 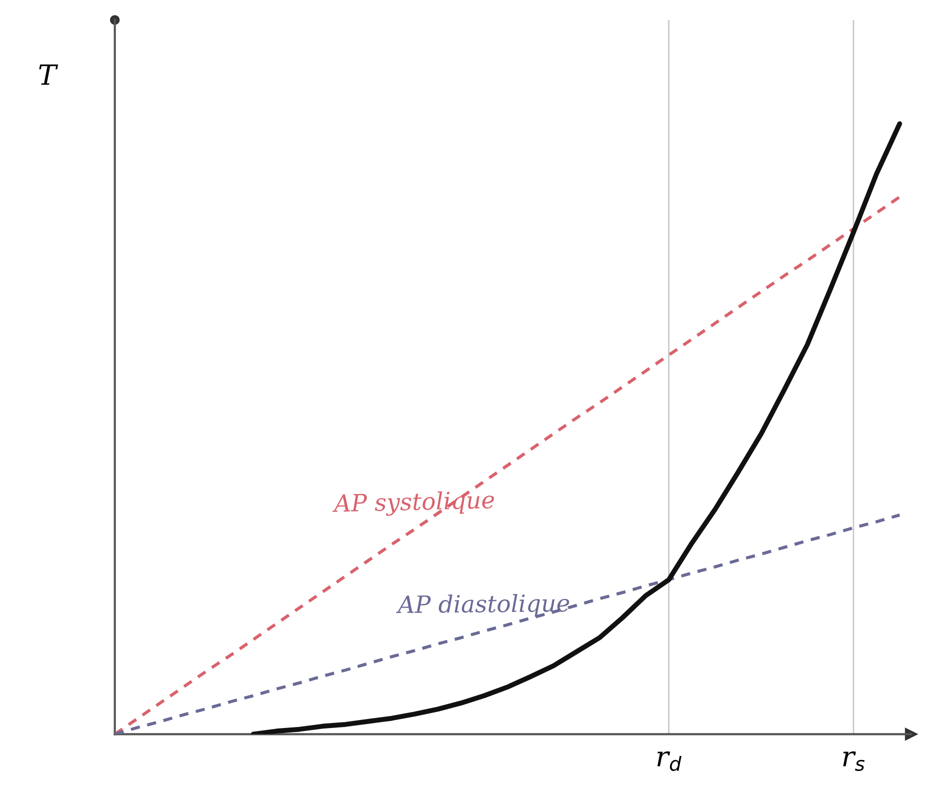 What do you see at coordinates (854, 761) in the screenshot?
I see `x-tick-label: r$_{s}$` at bounding box center [854, 761].